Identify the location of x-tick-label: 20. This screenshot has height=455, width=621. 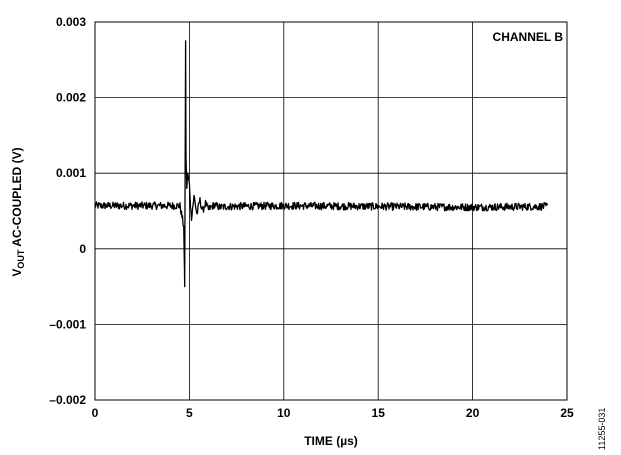
(473, 413).